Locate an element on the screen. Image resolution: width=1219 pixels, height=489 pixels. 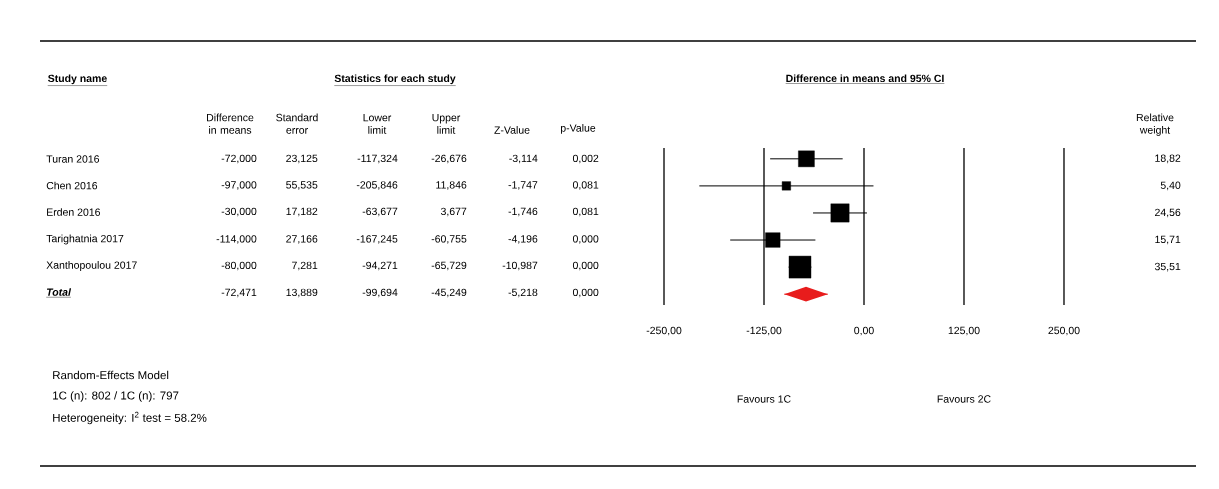
text: -4,196 is located at coordinates (523, 239).